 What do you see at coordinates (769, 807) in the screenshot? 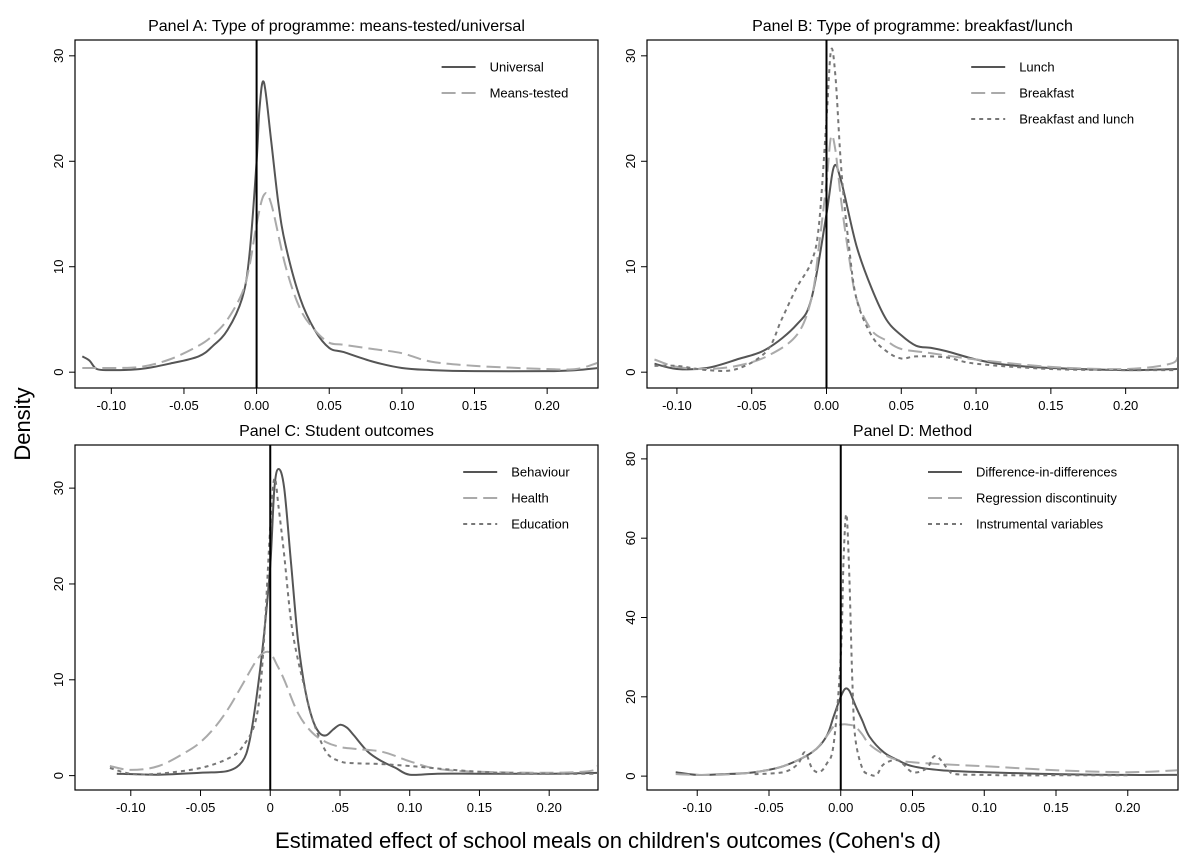
I see `panel-d-xtick-label: -0.05` at bounding box center [769, 807].